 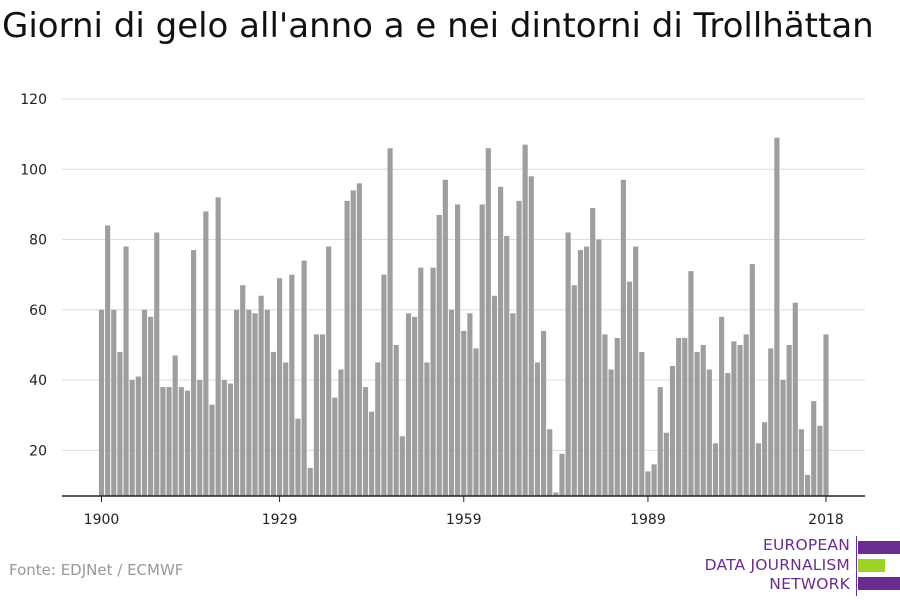 What do you see at coordinates (556, 494) in the screenshot?
I see `bar-1974` at bounding box center [556, 494].